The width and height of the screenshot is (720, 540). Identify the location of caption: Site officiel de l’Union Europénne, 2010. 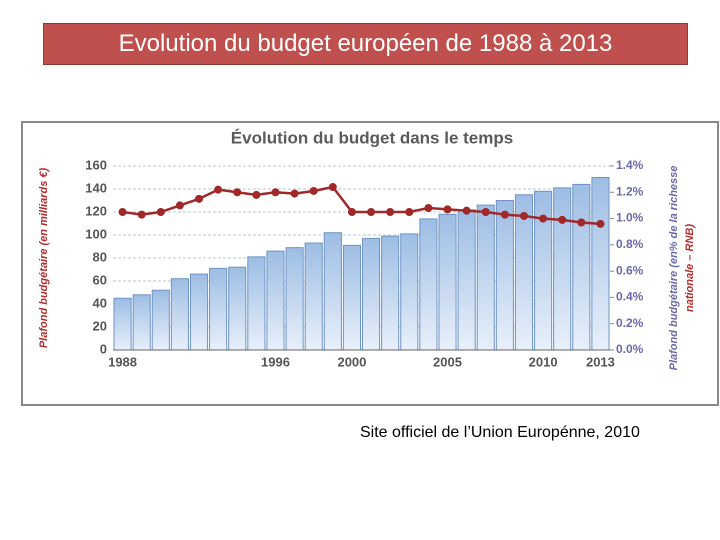
(500, 432).